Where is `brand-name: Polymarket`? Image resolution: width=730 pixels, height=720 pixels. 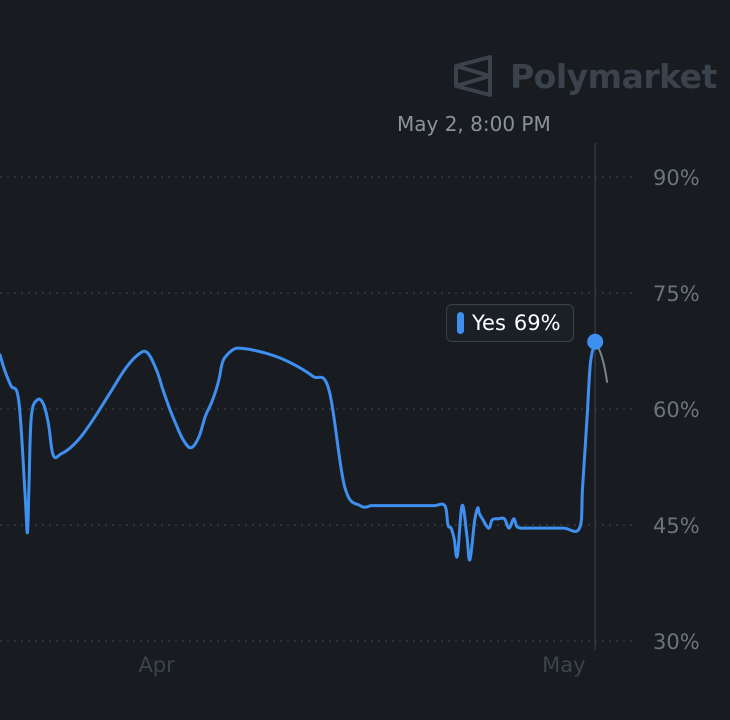 brand-name: Polymarket is located at coordinates (613, 76).